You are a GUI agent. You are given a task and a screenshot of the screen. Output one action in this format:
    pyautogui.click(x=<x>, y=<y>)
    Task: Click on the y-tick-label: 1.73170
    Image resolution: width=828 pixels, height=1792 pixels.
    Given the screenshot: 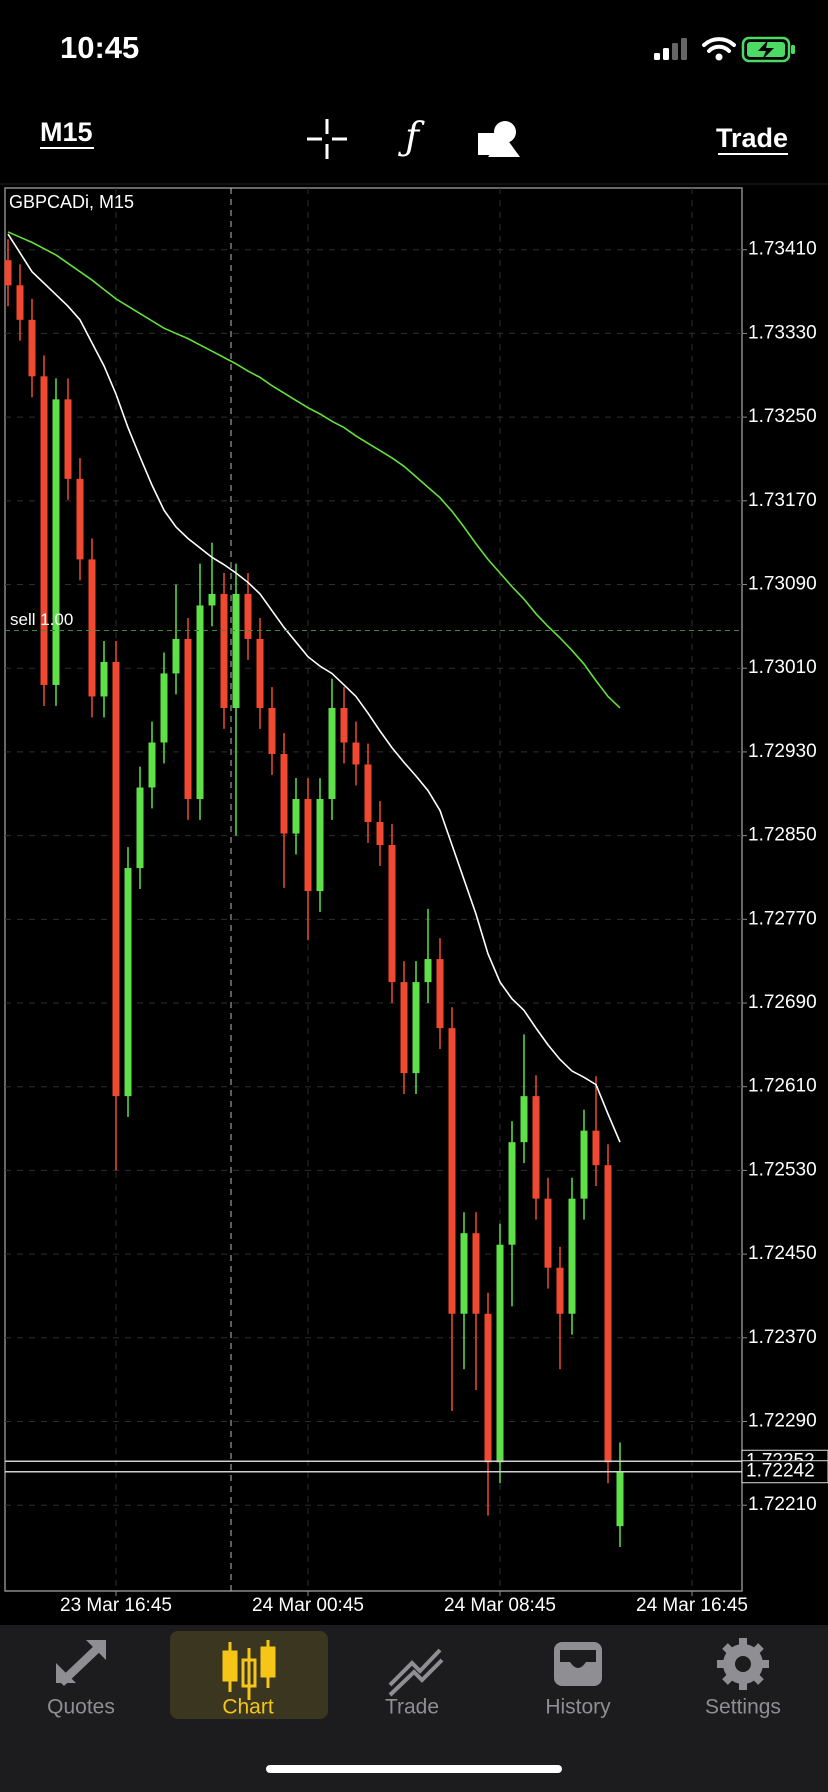 What is the action you would take?
    pyautogui.click(x=782, y=500)
    